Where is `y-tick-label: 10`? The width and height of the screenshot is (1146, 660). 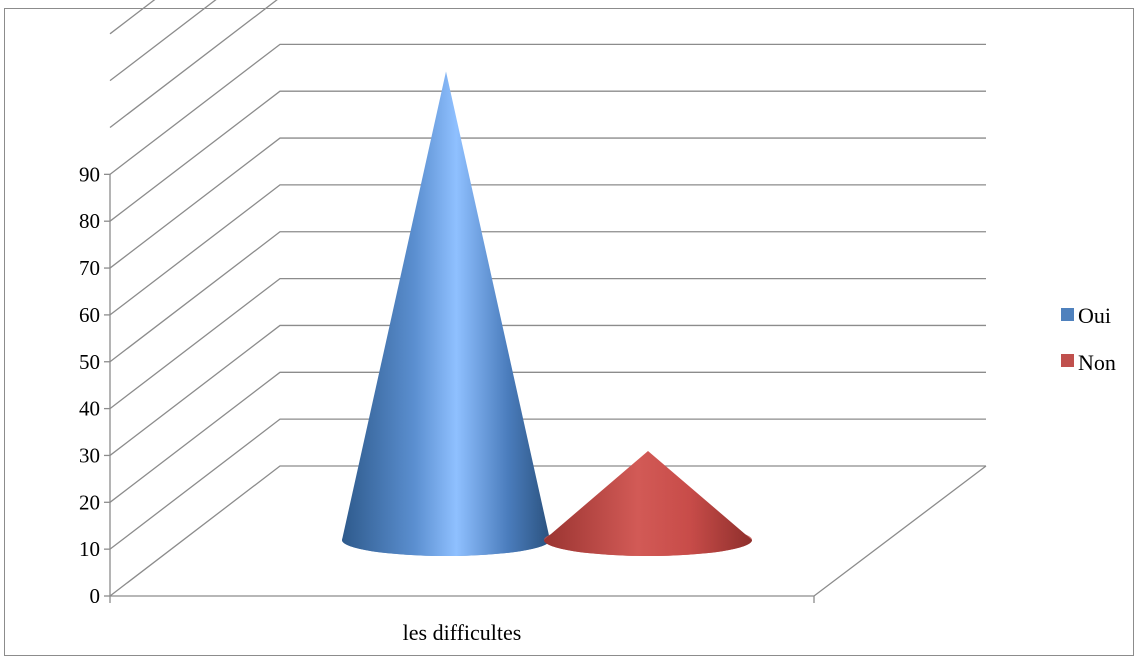 y-tick-label: 10 is located at coordinates (89, 549).